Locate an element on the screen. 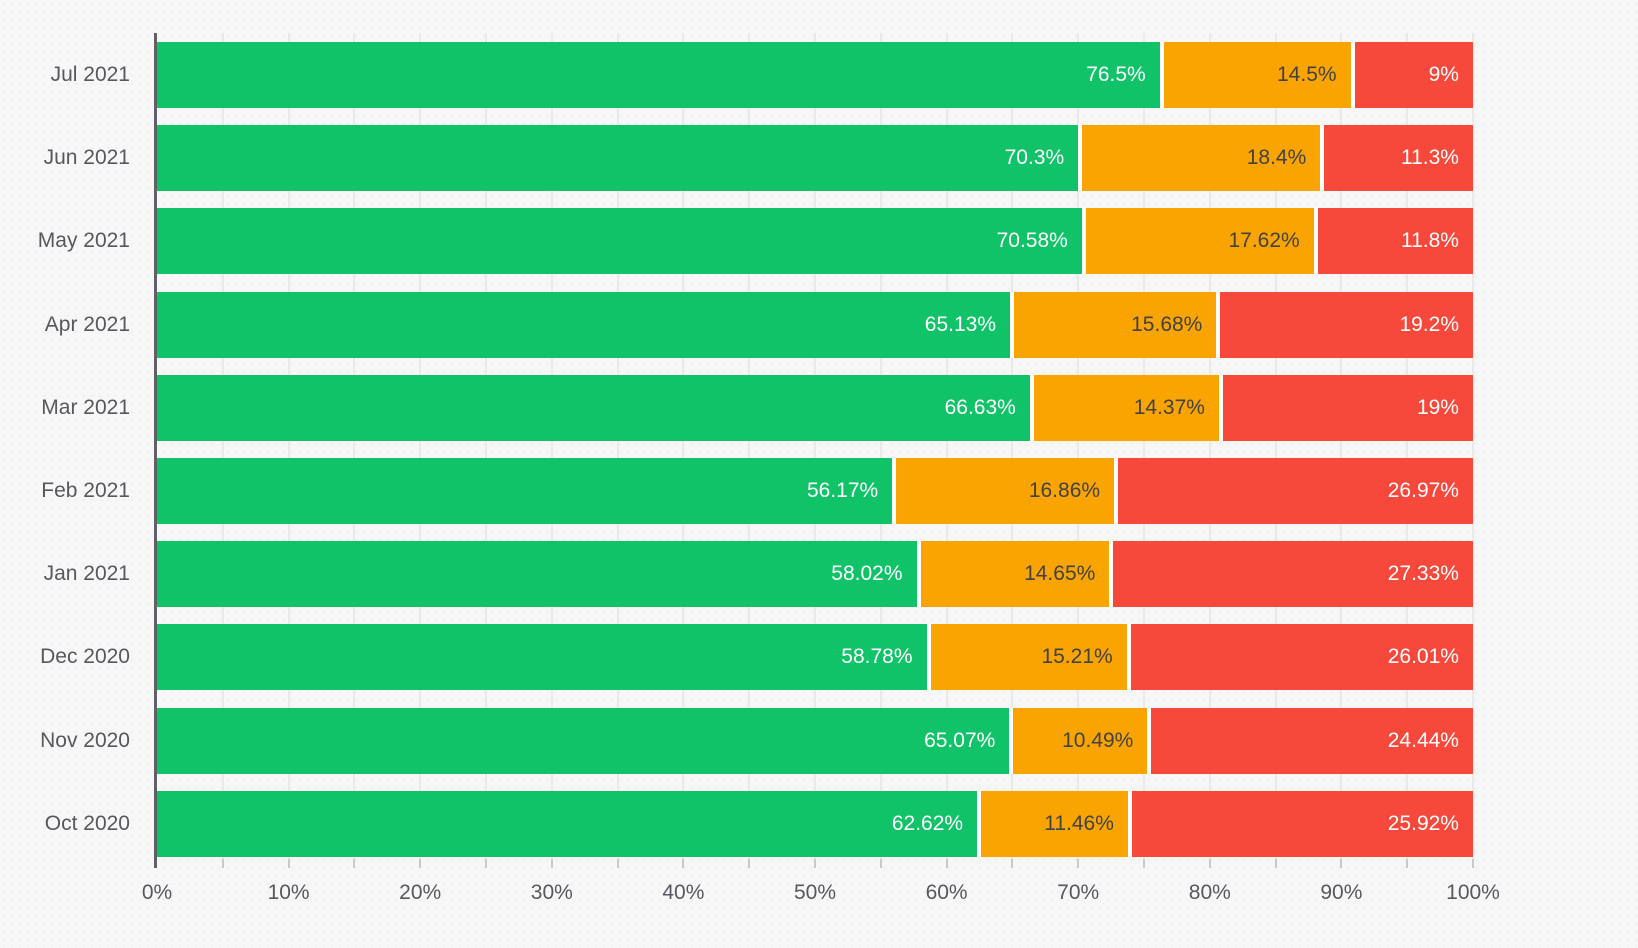 Image resolution: width=1638 pixels, height=948 pixels. category-label: Apr 2021 is located at coordinates (87, 324).